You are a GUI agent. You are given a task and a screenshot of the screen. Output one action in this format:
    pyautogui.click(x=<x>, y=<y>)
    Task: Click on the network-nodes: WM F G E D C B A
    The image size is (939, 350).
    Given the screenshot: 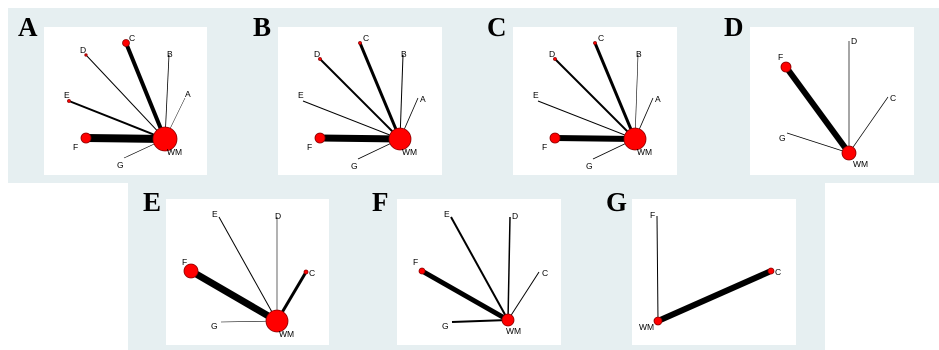 What is the action you would take?
    pyautogui.click(x=597, y=102)
    